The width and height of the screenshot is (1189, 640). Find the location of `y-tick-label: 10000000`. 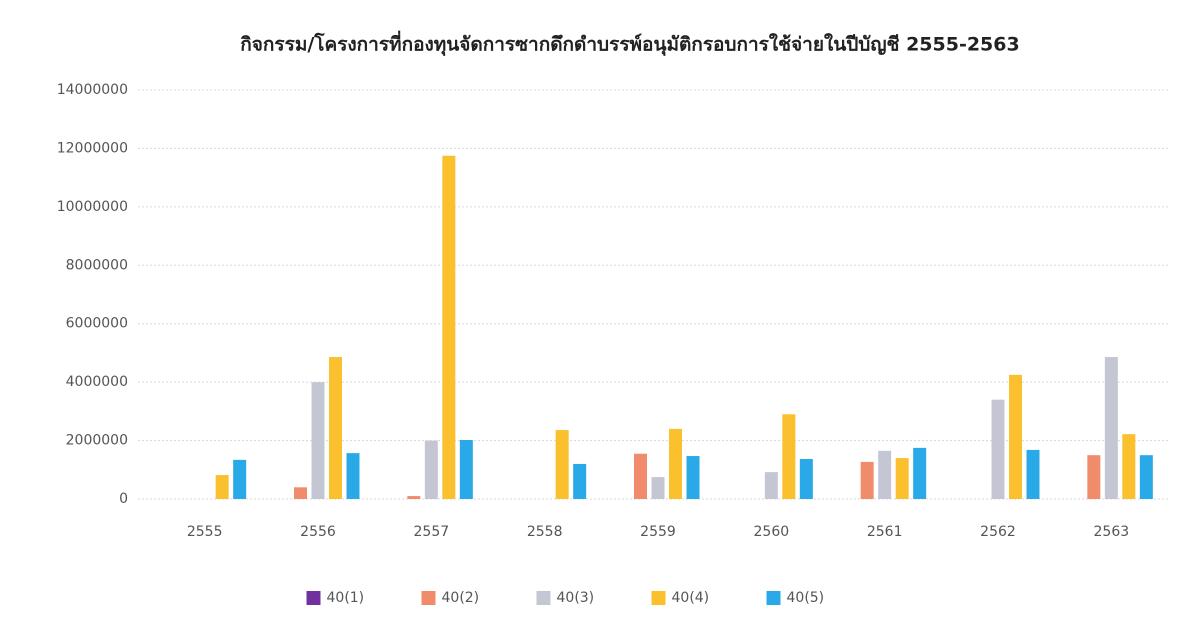

y-tick-label: 10000000 is located at coordinates (92, 207).